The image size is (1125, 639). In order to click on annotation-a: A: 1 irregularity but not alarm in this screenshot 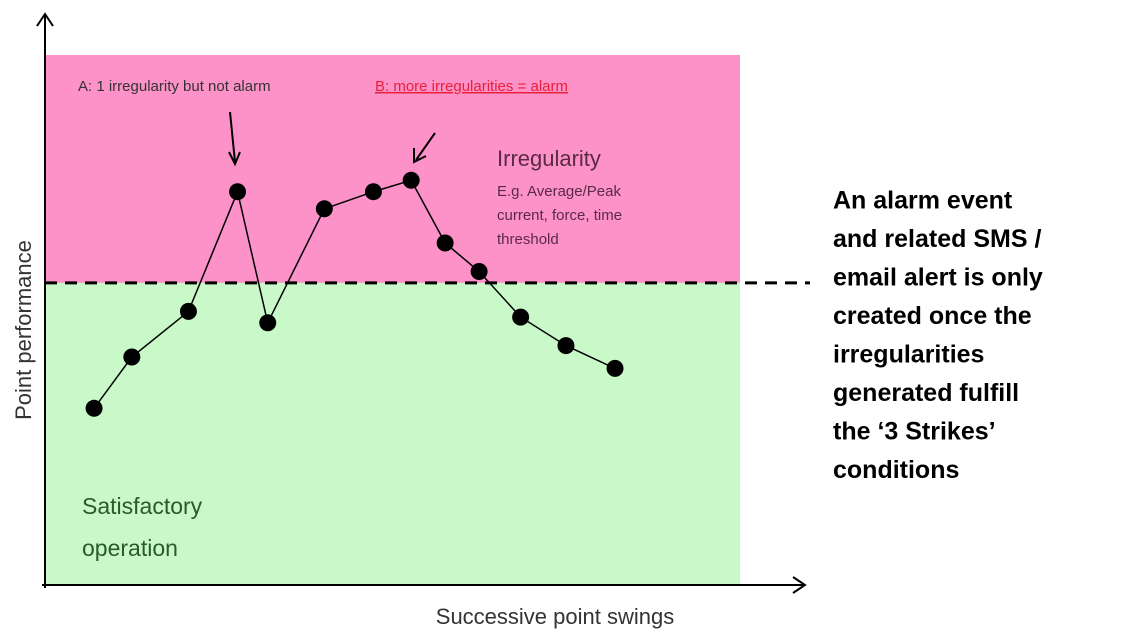, I will do `click(174, 86)`.